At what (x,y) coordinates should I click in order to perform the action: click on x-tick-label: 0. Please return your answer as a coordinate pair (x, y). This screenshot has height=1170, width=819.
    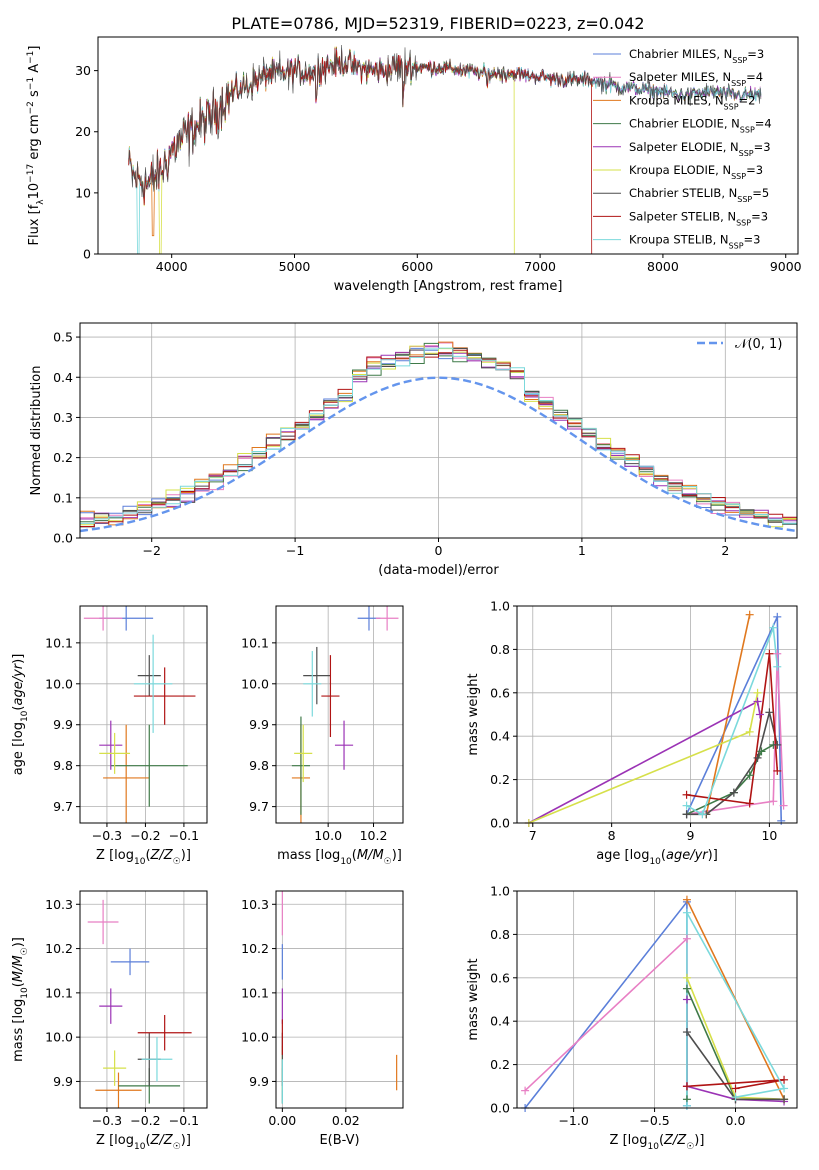
    Looking at the image, I should click on (439, 550).